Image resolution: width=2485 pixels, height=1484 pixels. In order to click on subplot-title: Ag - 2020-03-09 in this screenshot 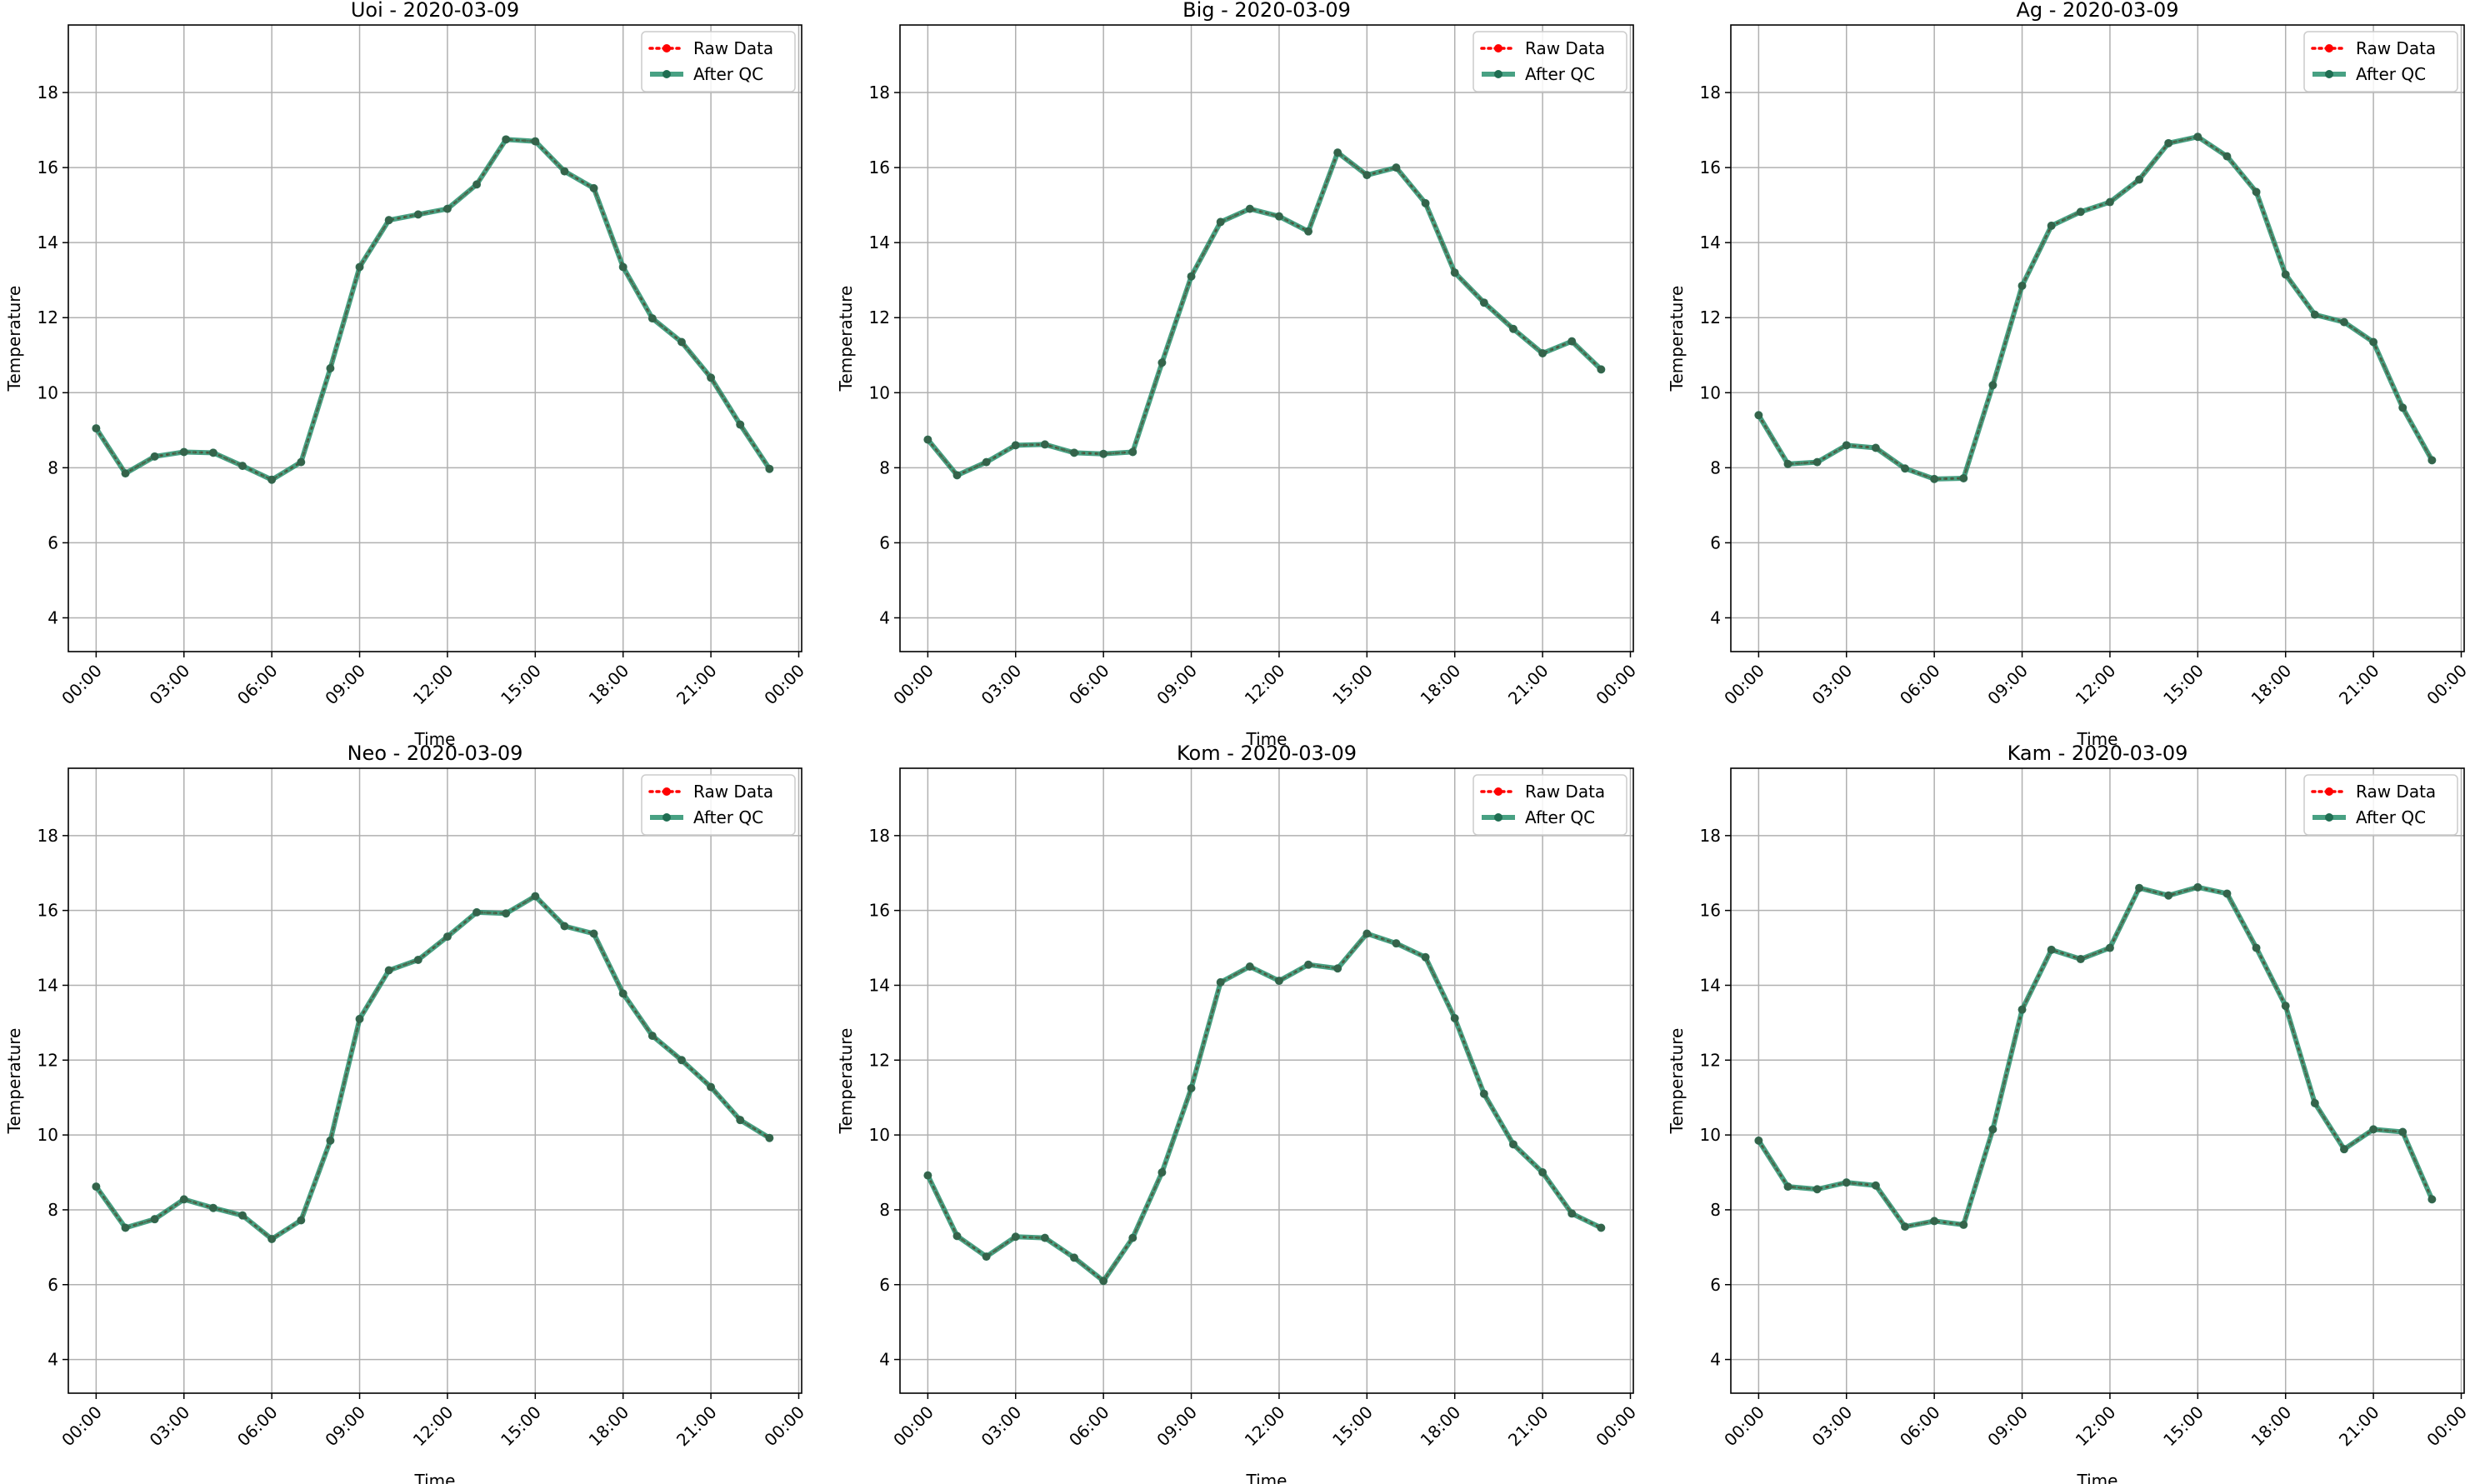, I will do `click(2097, 11)`.